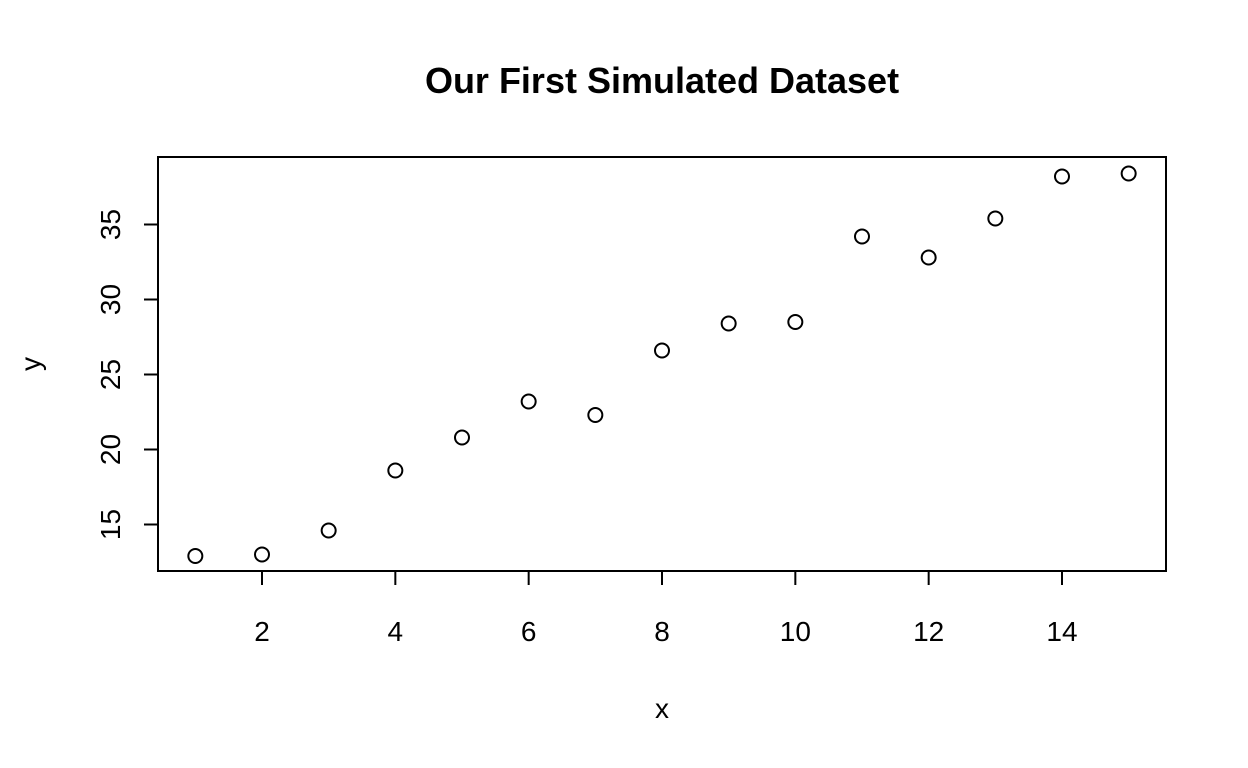 This screenshot has height=768, width=1248. I want to click on y-axis-label: y, so click(30, 364).